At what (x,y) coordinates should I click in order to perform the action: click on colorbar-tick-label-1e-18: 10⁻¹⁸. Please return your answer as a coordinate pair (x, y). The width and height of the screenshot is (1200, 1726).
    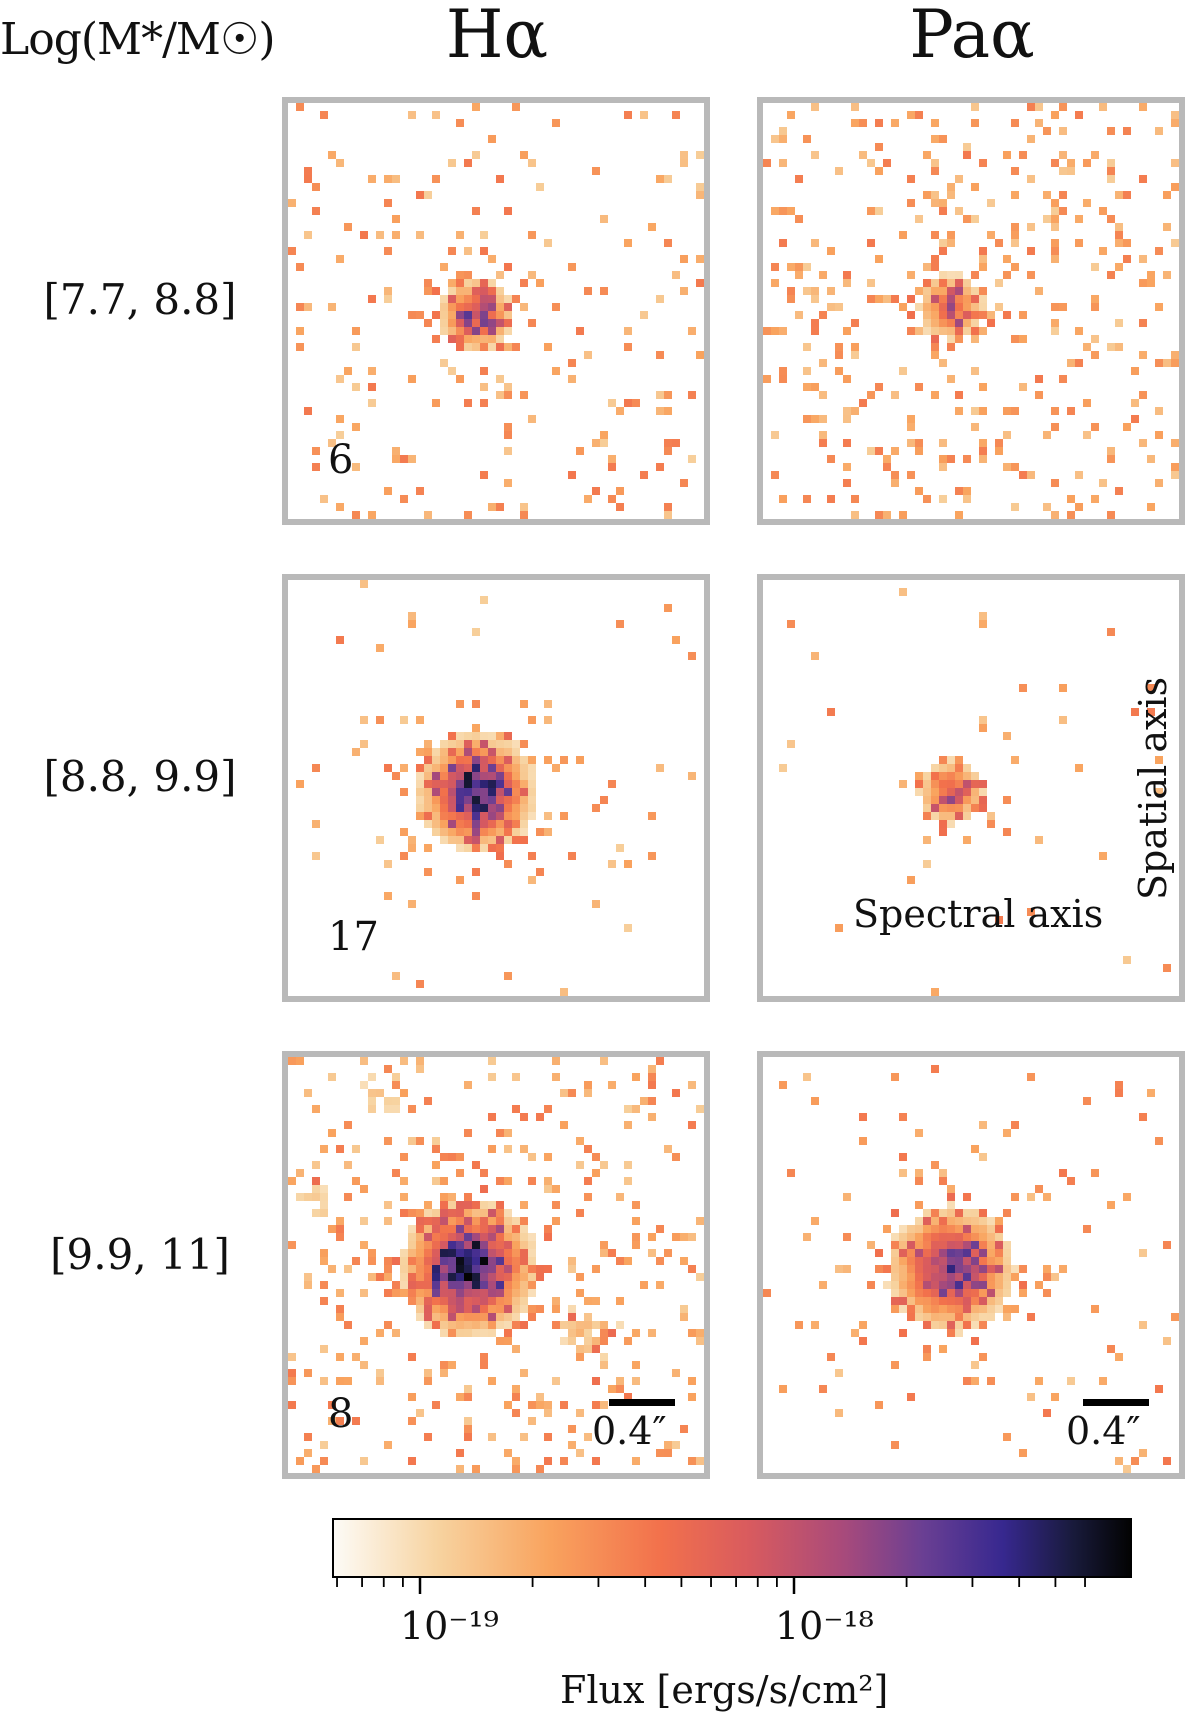
    Looking at the image, I should click on (824, 1626).